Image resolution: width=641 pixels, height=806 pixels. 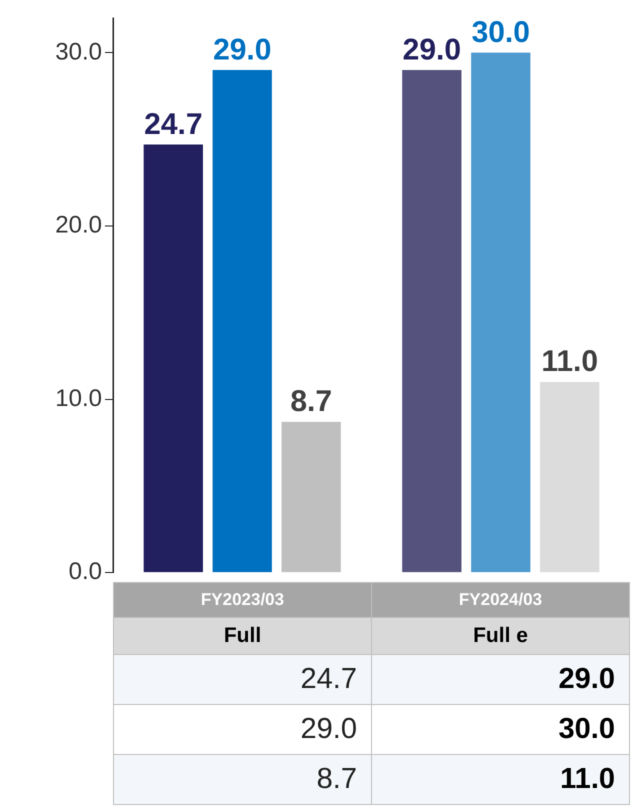 What do you see at coordinates (78, 52) in the screenshot?
I see `y-tick-label: 30.0` at bounding box center [78, 52].